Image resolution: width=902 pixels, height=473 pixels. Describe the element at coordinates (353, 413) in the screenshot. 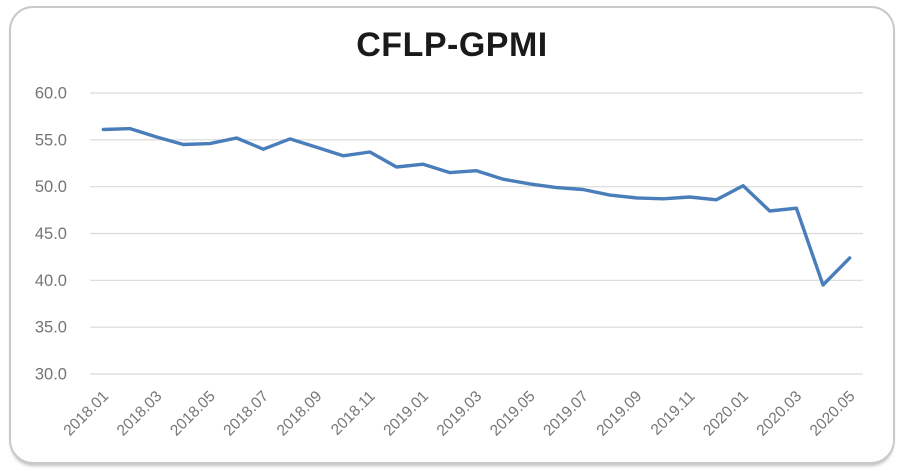

I see `x-axis-label: 2018.11` at that location.